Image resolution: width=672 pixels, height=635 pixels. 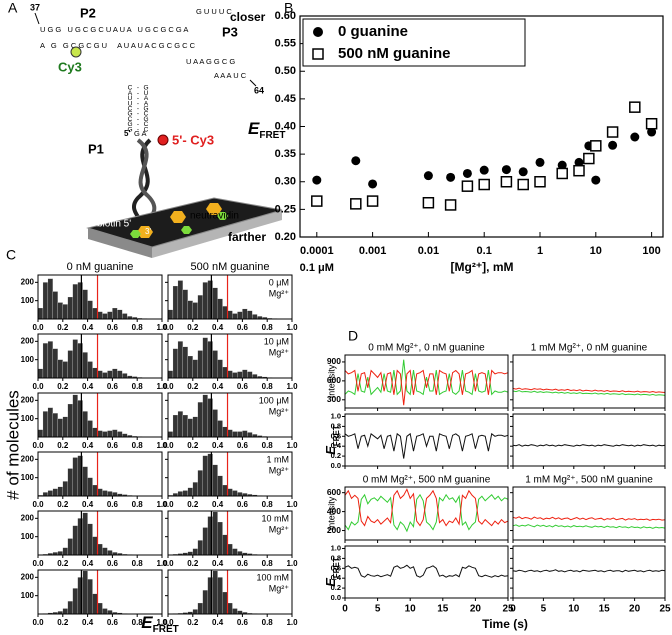 What do you see at coordinates (130, 98) in the screenshot?
I see `nucleotide: U` at bounding box center [130, 98].